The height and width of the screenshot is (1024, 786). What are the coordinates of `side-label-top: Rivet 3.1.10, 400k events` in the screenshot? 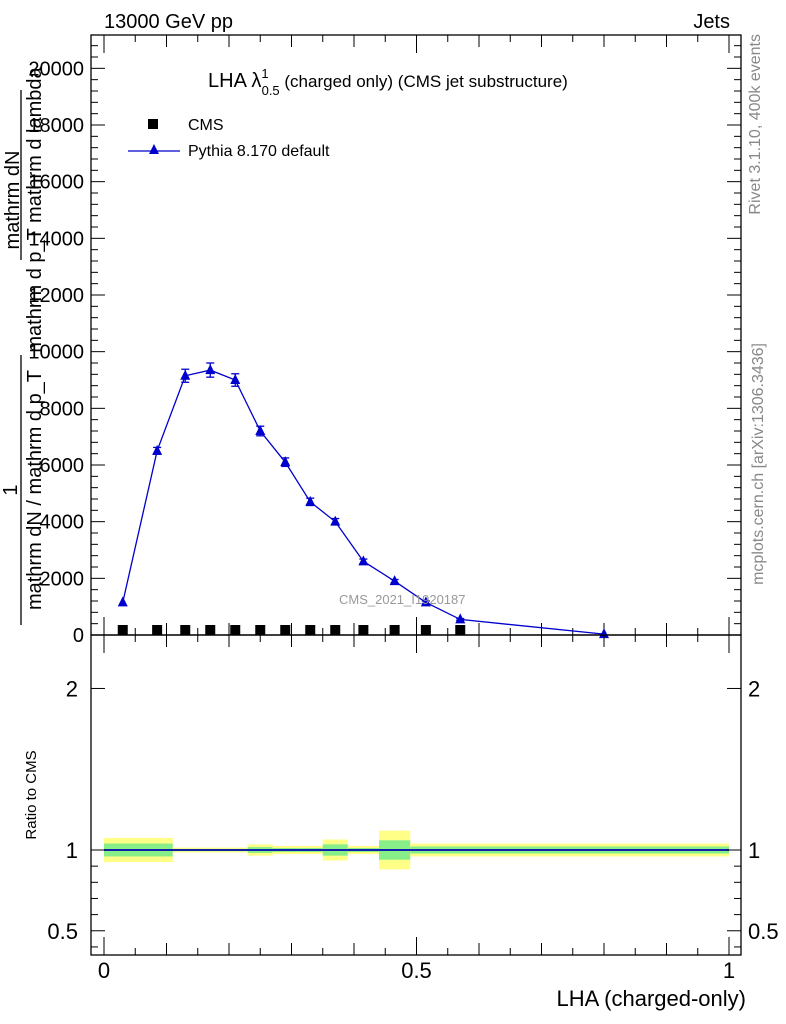 It's located at (755, 124).